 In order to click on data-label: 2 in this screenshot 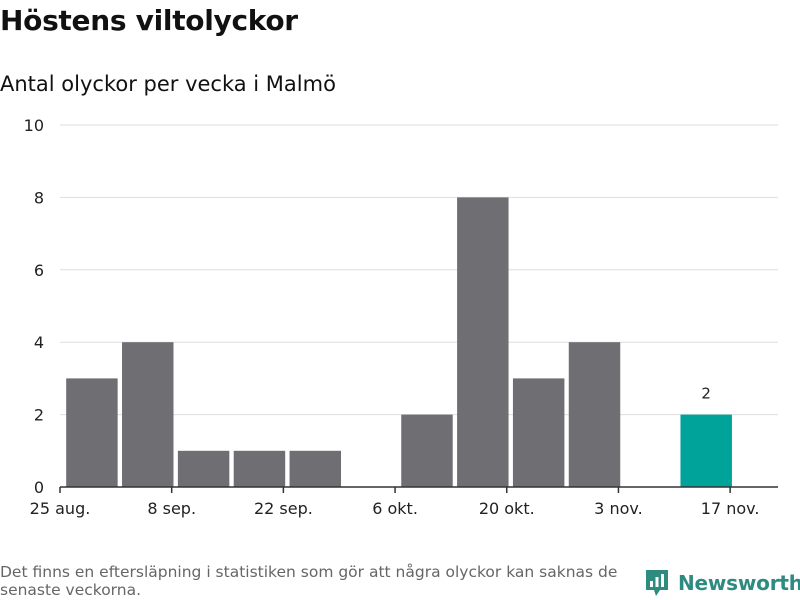, I will do `click(706, 394)`.